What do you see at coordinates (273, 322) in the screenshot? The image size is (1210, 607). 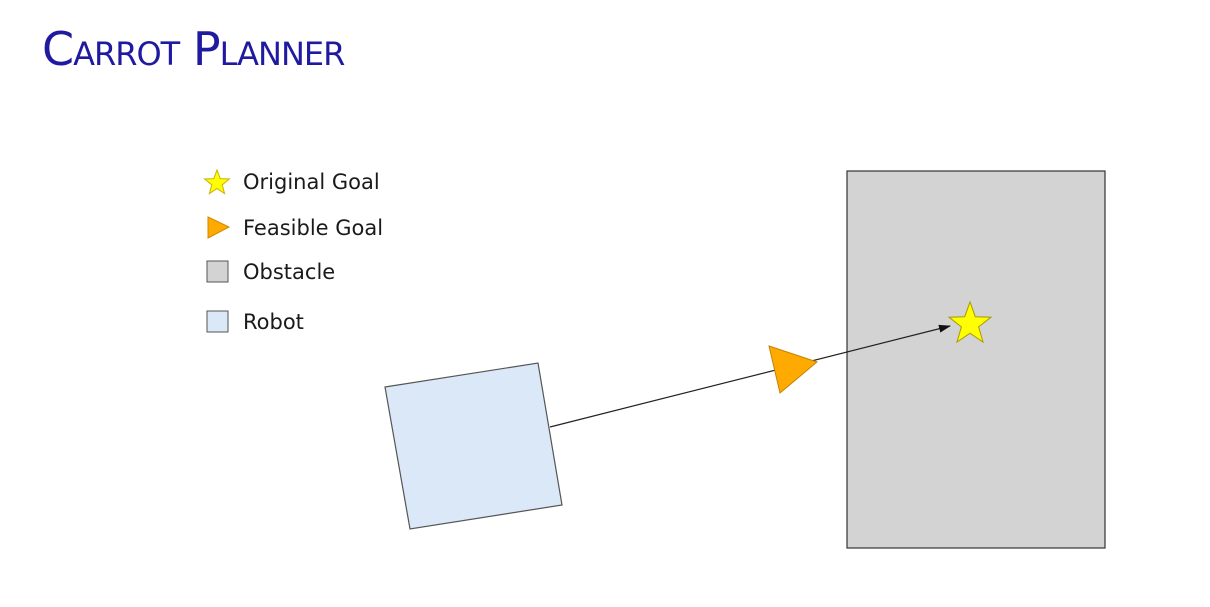 I see `legend-label-robot: Robot` at bounding box center [273, 322].